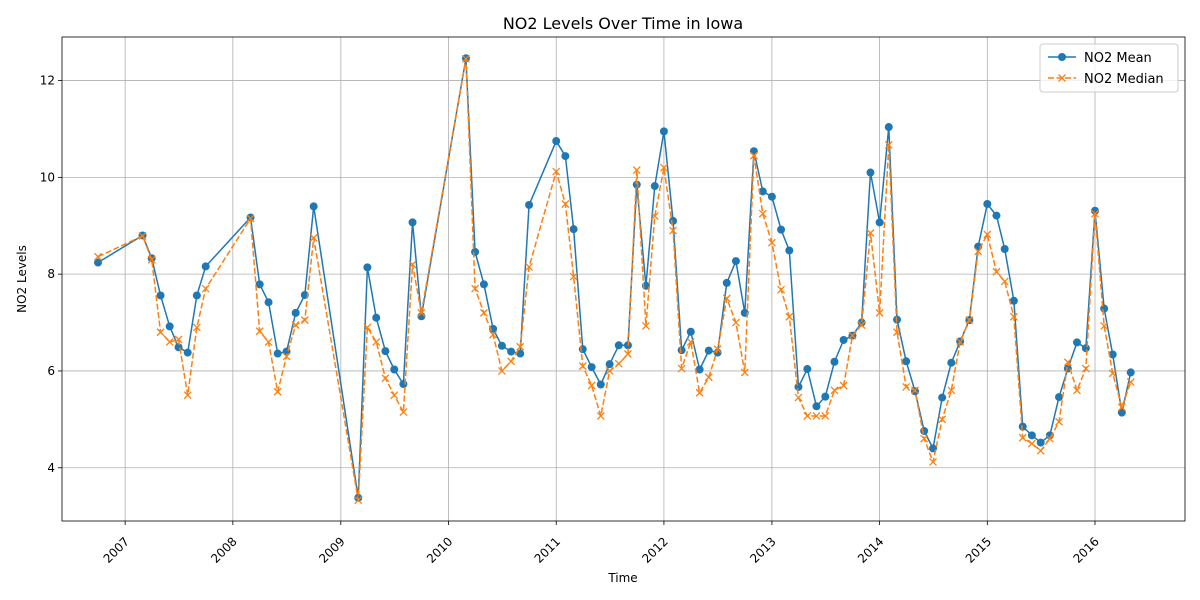 The height and width of the screenshot is (600, 1200). What do you see at coordinates (51, 468) in the screenshot?
I see `y-tick-label: 4` at bounding box center [51, 468].